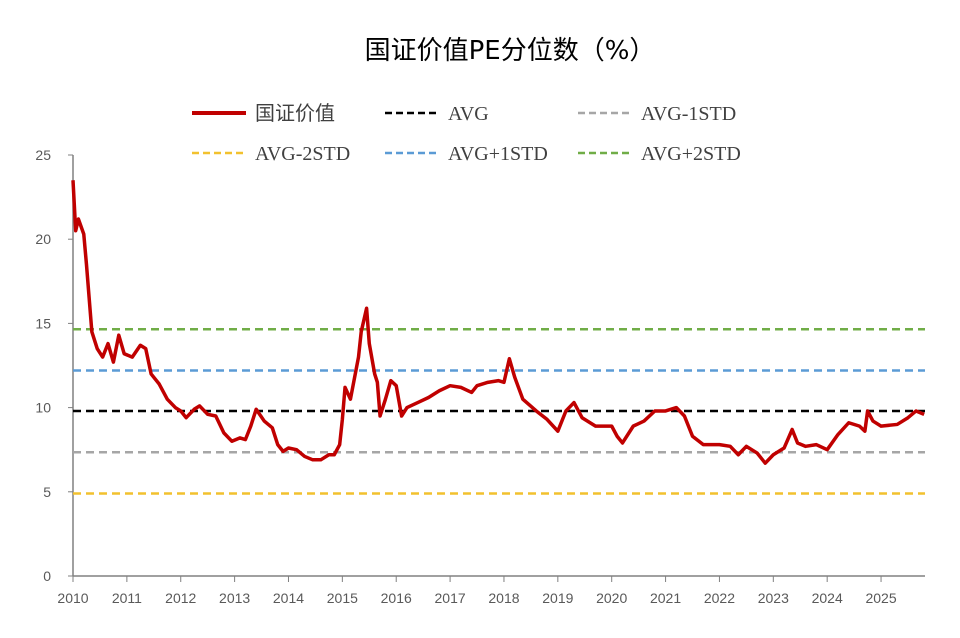 This screenshot has width=960, height=638. Describe the element at coordinates (498, 154) in the screenshot. I see `legend-label: AVG+1STD` at that location.